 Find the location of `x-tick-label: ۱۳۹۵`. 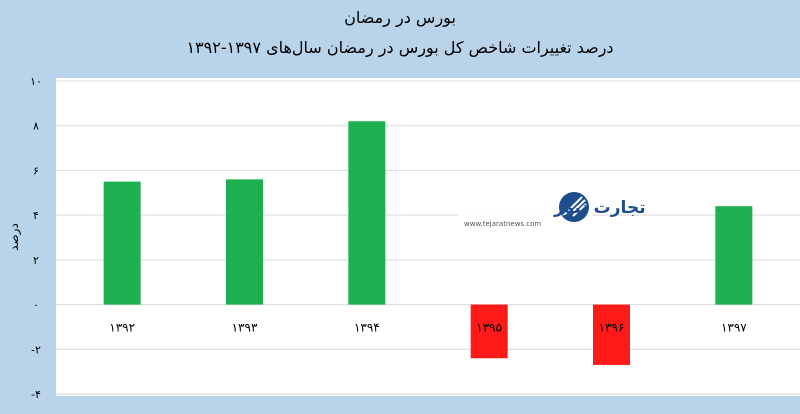

x-tick-label: ۱۳۹۵ is located at coordinates (489, 328).